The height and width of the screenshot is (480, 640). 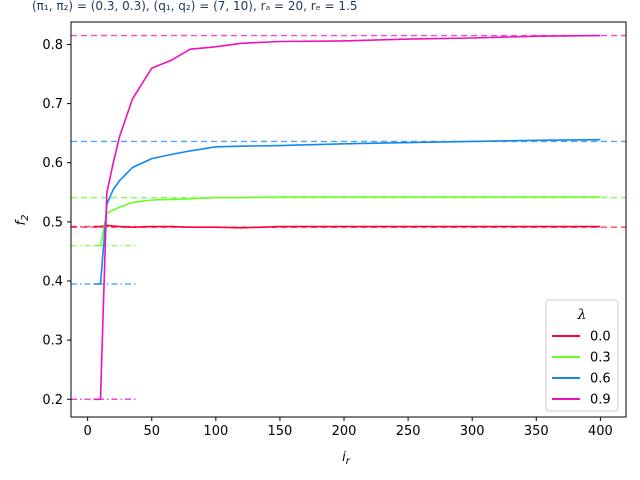 What do you see at coordinates (582, 315) in the screenshot?
I see `legend-title: λ` at bounding box center [582, 315].